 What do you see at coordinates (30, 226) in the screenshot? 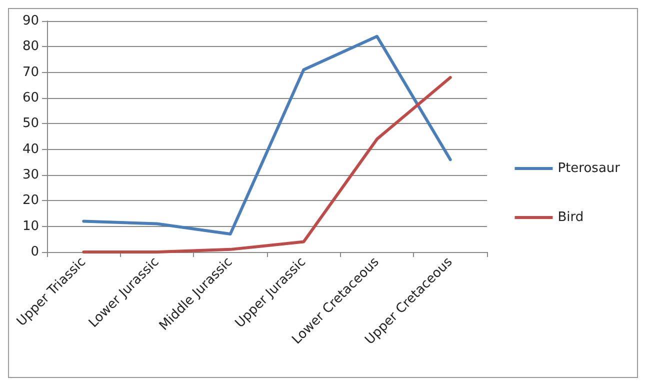
I see `y-tick-label: 10` at bounding box center [30, 226].